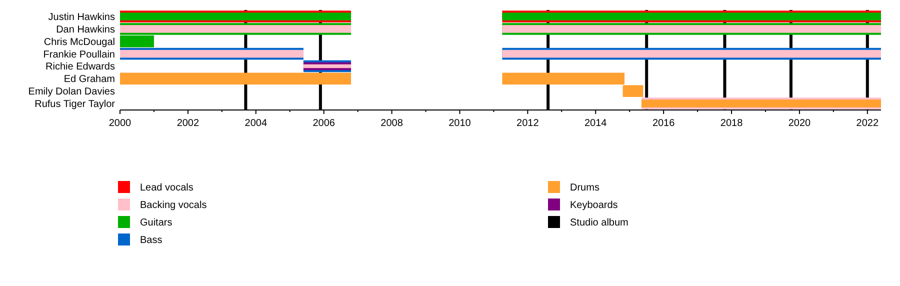 The image size is (900, 286). Describe the element at coordinates (79, 54) in the screenshot. I see `y-tick-label: Frankie Poullain` at that location.